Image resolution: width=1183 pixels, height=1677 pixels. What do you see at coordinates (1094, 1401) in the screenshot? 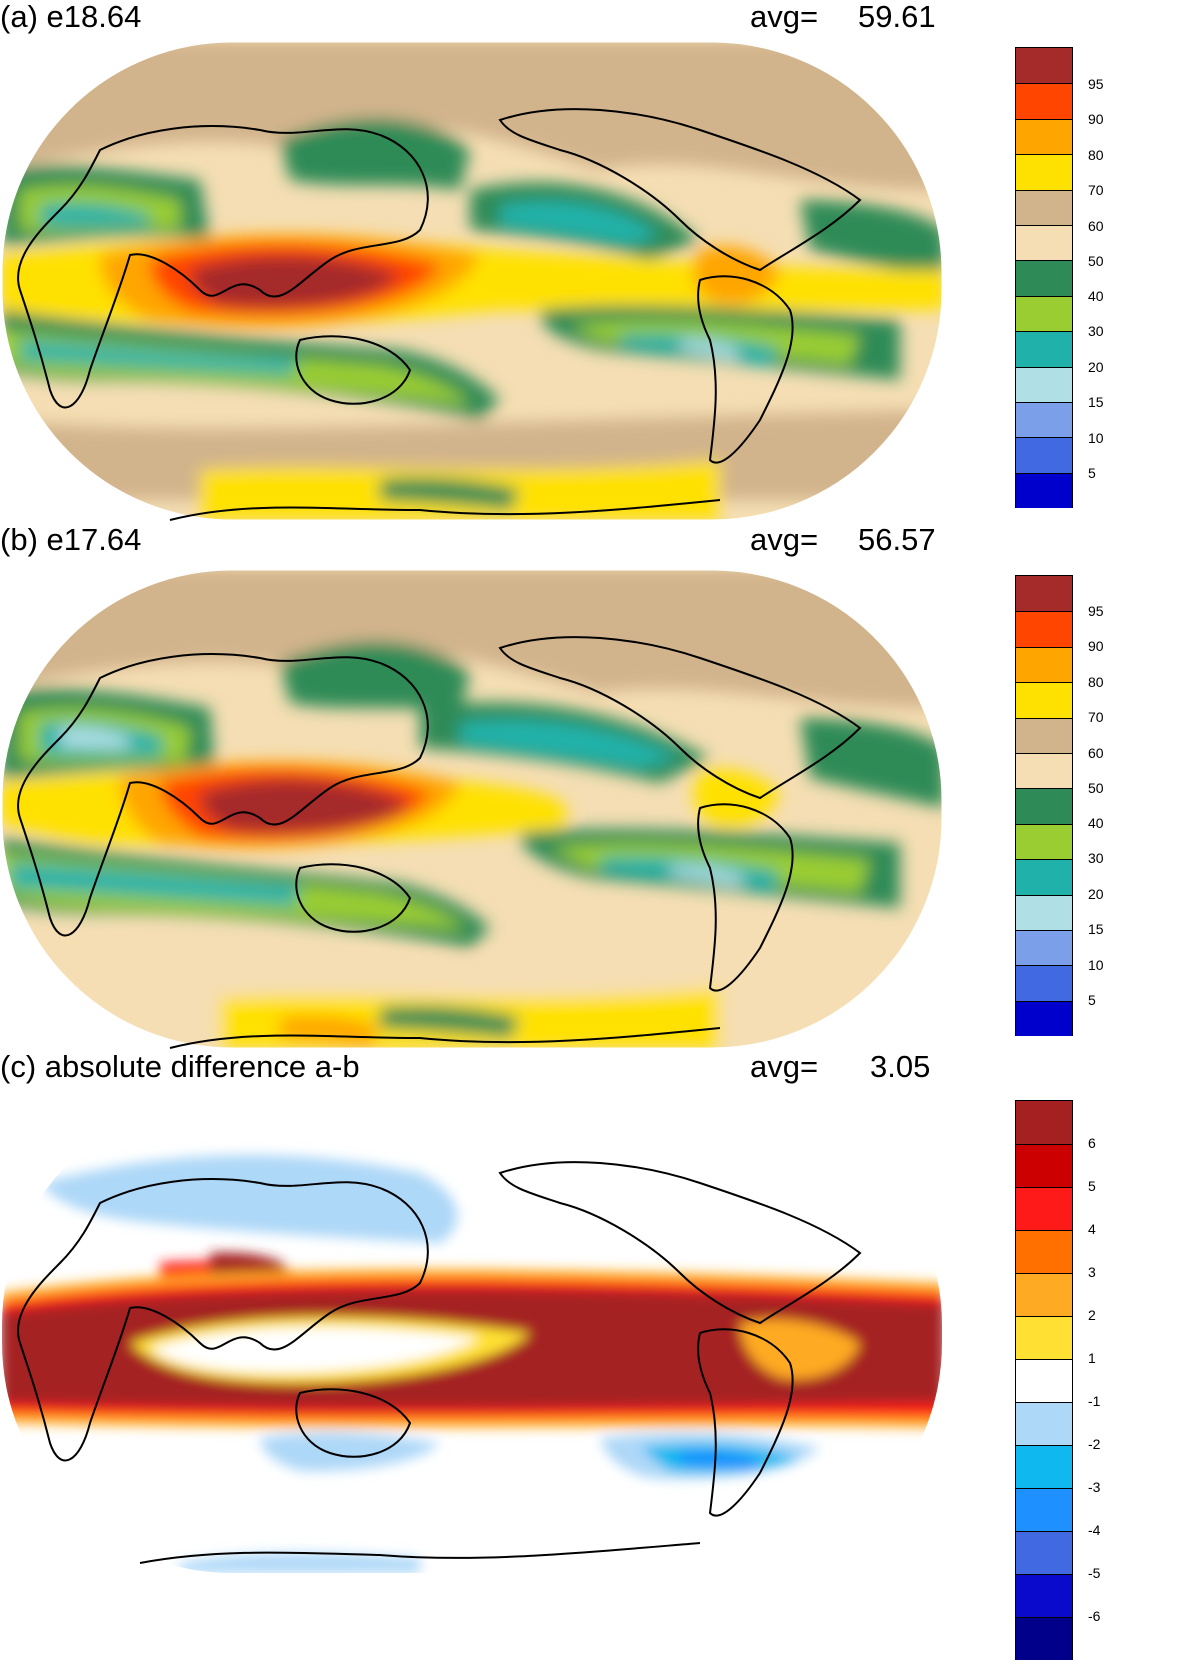
I see `panel-c-tick: -1` at bounding box center [1094, 1401].